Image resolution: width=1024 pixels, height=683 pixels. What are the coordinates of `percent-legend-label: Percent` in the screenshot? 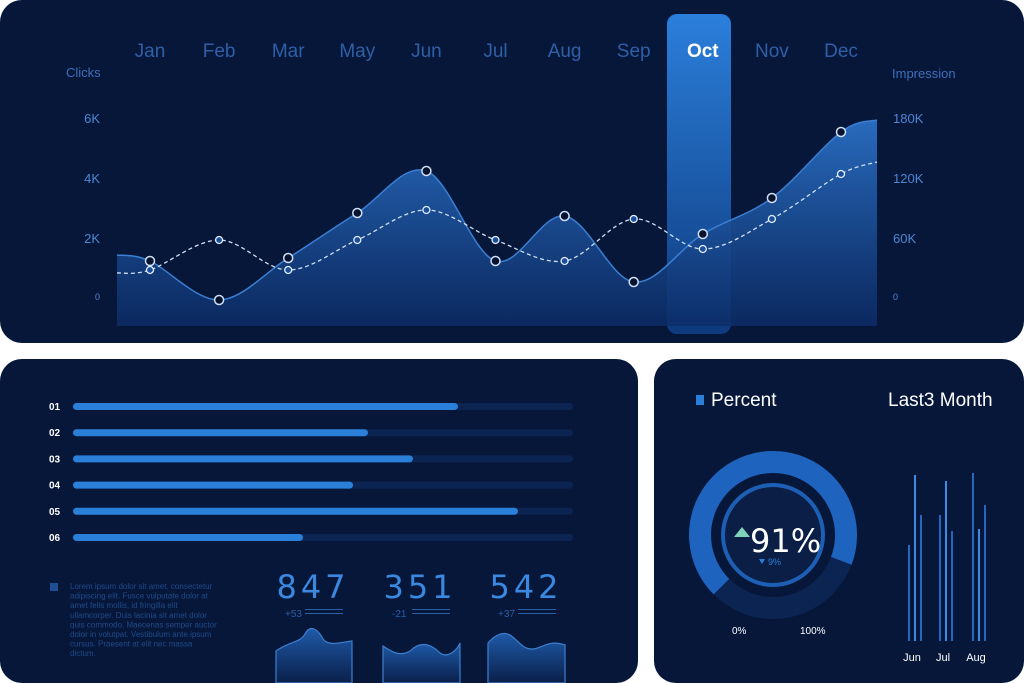 It's located at (744, 400).